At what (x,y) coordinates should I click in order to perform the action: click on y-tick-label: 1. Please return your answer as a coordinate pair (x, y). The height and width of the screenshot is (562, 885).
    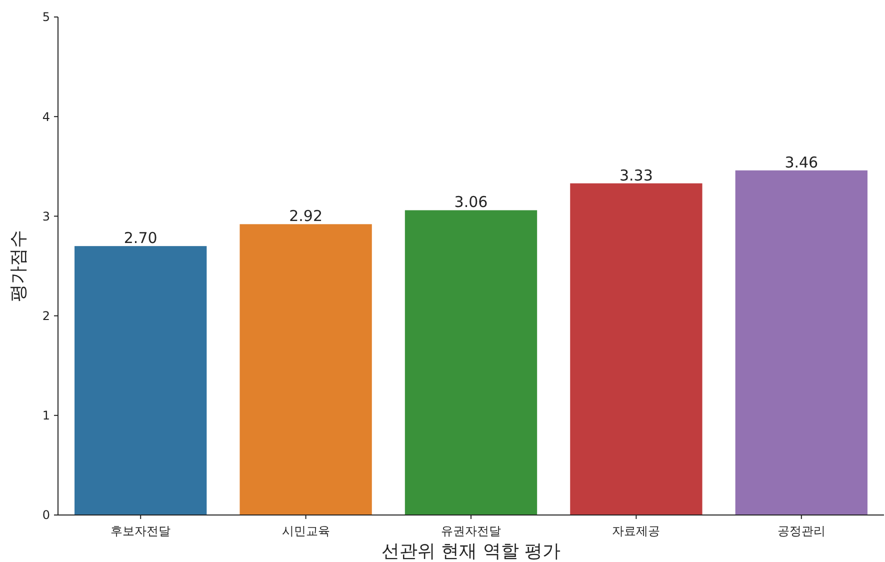
    Looking at the image, I should click on (46, 415).